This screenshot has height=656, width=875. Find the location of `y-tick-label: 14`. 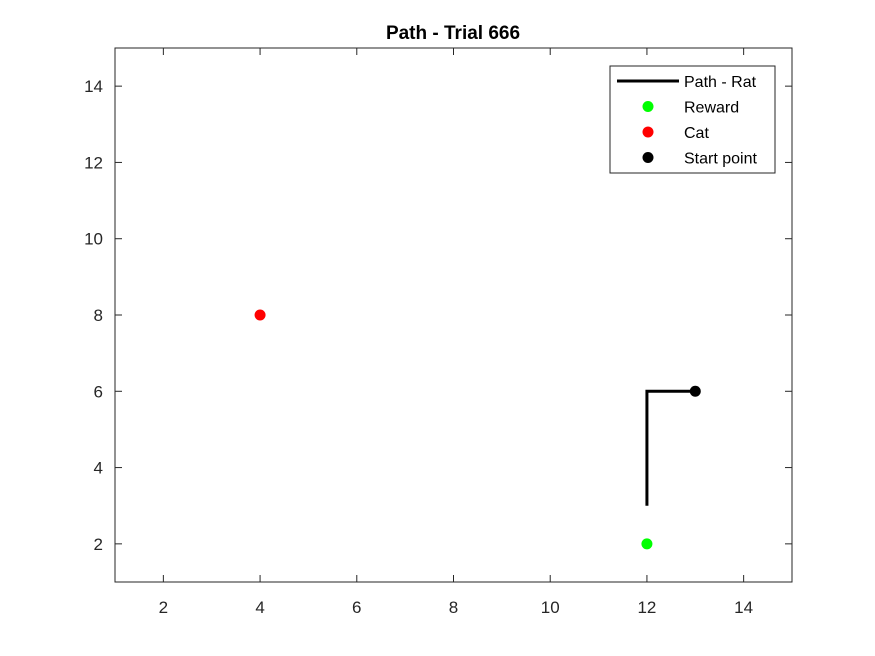

y-tick-label: 14 is located at coordinates (93, 86).